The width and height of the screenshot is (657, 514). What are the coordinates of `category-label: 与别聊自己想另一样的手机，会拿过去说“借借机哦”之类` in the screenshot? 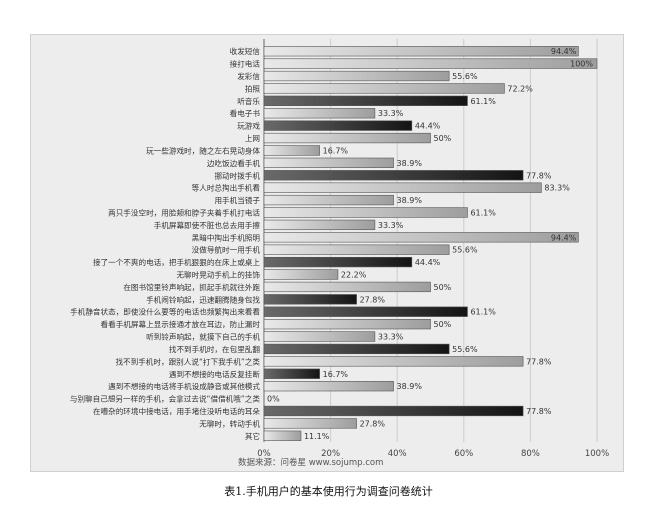 It's located at (165, 399).